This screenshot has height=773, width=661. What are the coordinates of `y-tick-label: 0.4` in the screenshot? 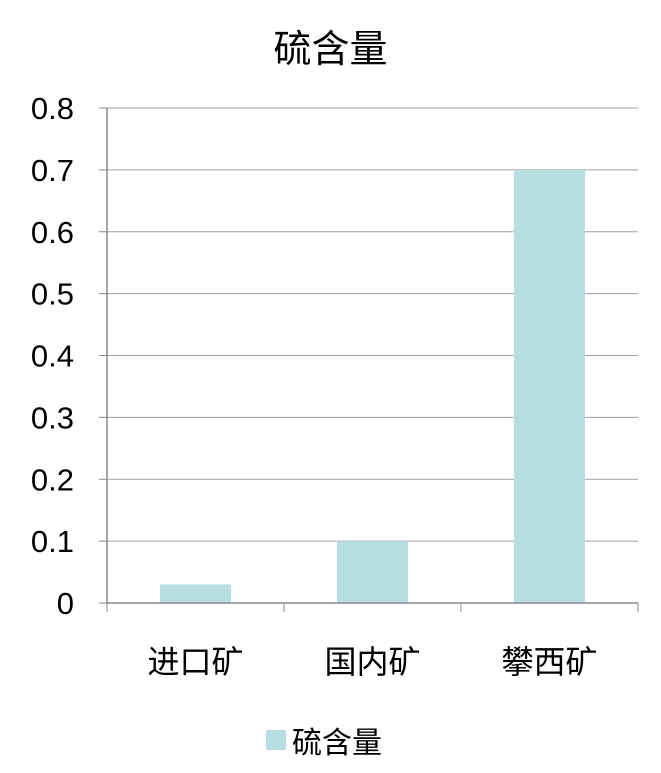 It's located at (52, 356).